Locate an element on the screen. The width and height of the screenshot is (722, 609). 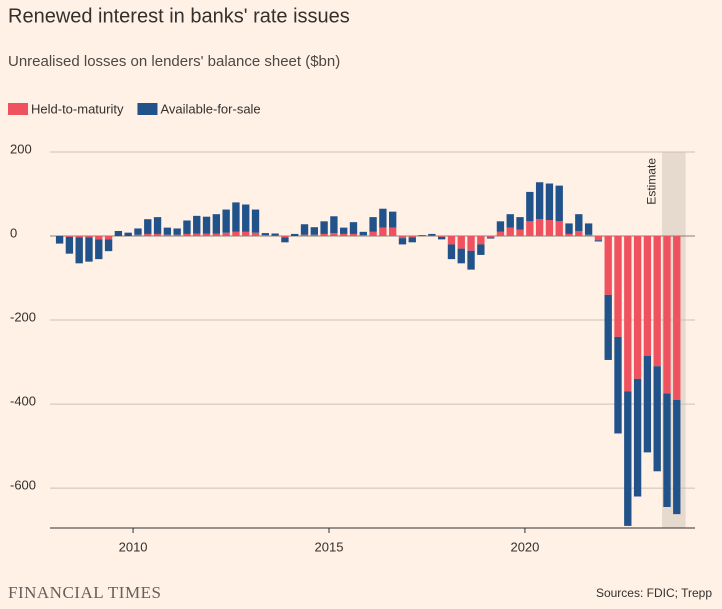
y-tick-label: -200 is located at coordinates (23, 316).